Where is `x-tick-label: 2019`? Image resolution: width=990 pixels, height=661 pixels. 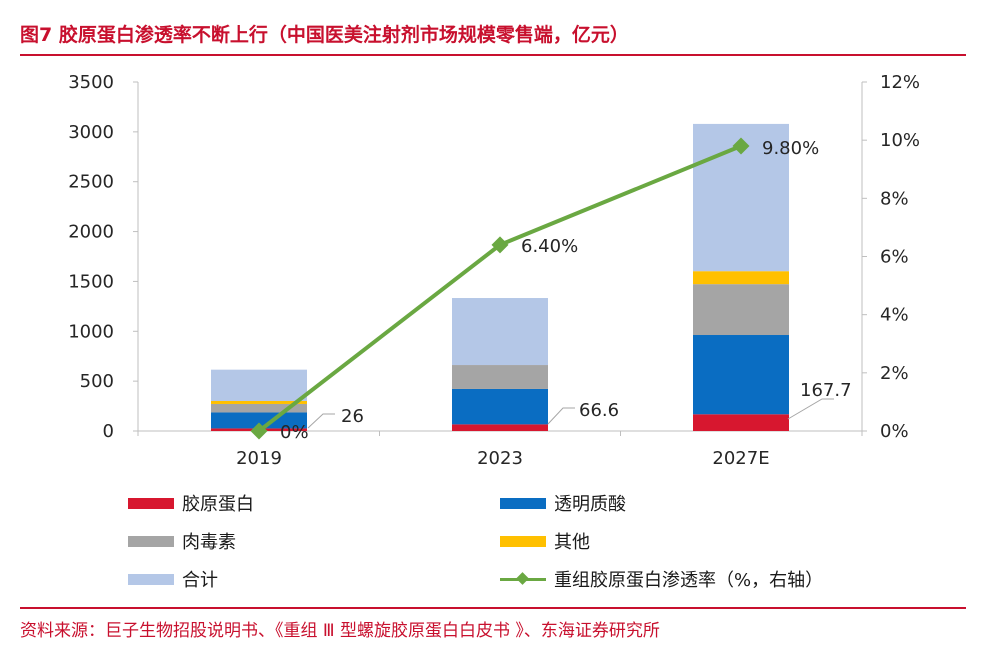 x-tick-label: 2019 is located at coordinates (259, 458).